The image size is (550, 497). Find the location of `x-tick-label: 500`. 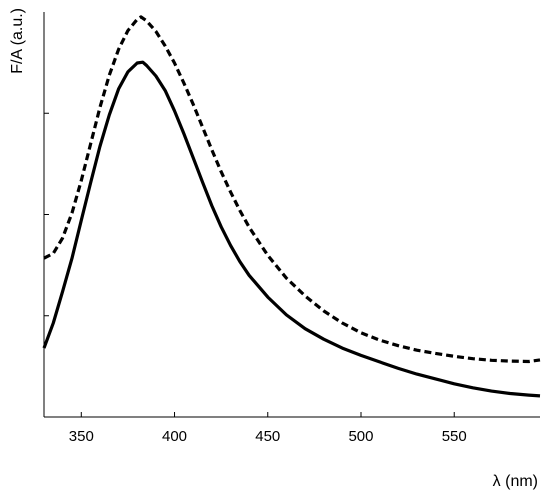

x-tick-label: 500 is located at coordinates (360, 436).